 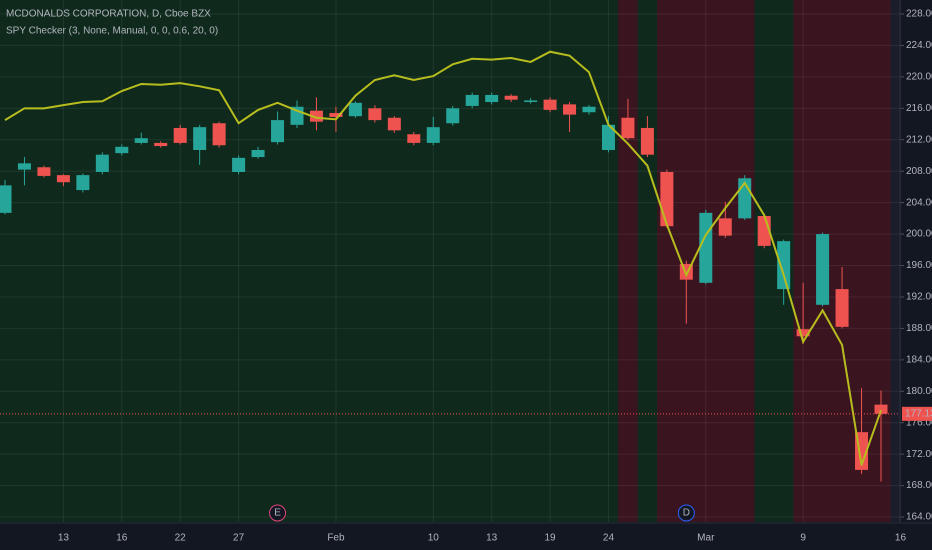 I want to click on y-tick-label: 200.00, so click(x=919, y=234).